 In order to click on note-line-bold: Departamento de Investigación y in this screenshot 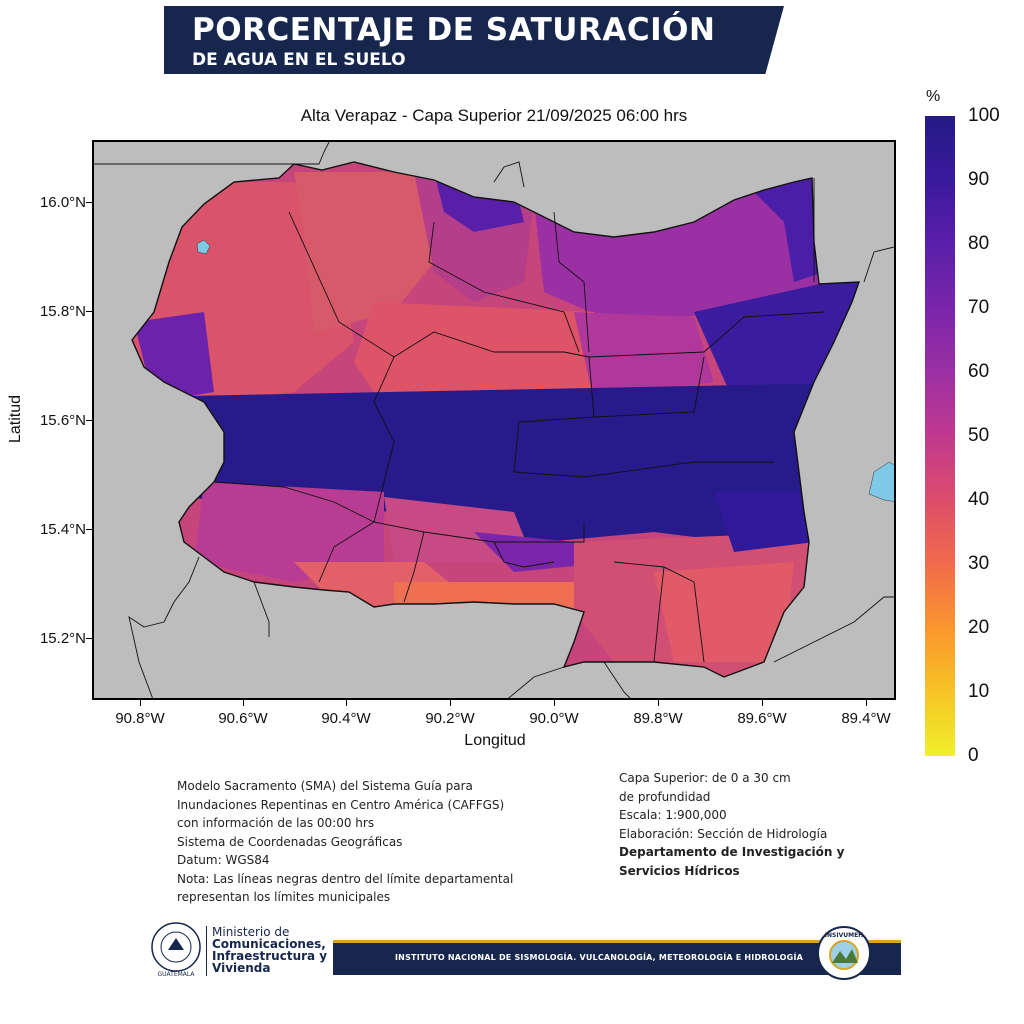, I will do `click(732, 852)`.